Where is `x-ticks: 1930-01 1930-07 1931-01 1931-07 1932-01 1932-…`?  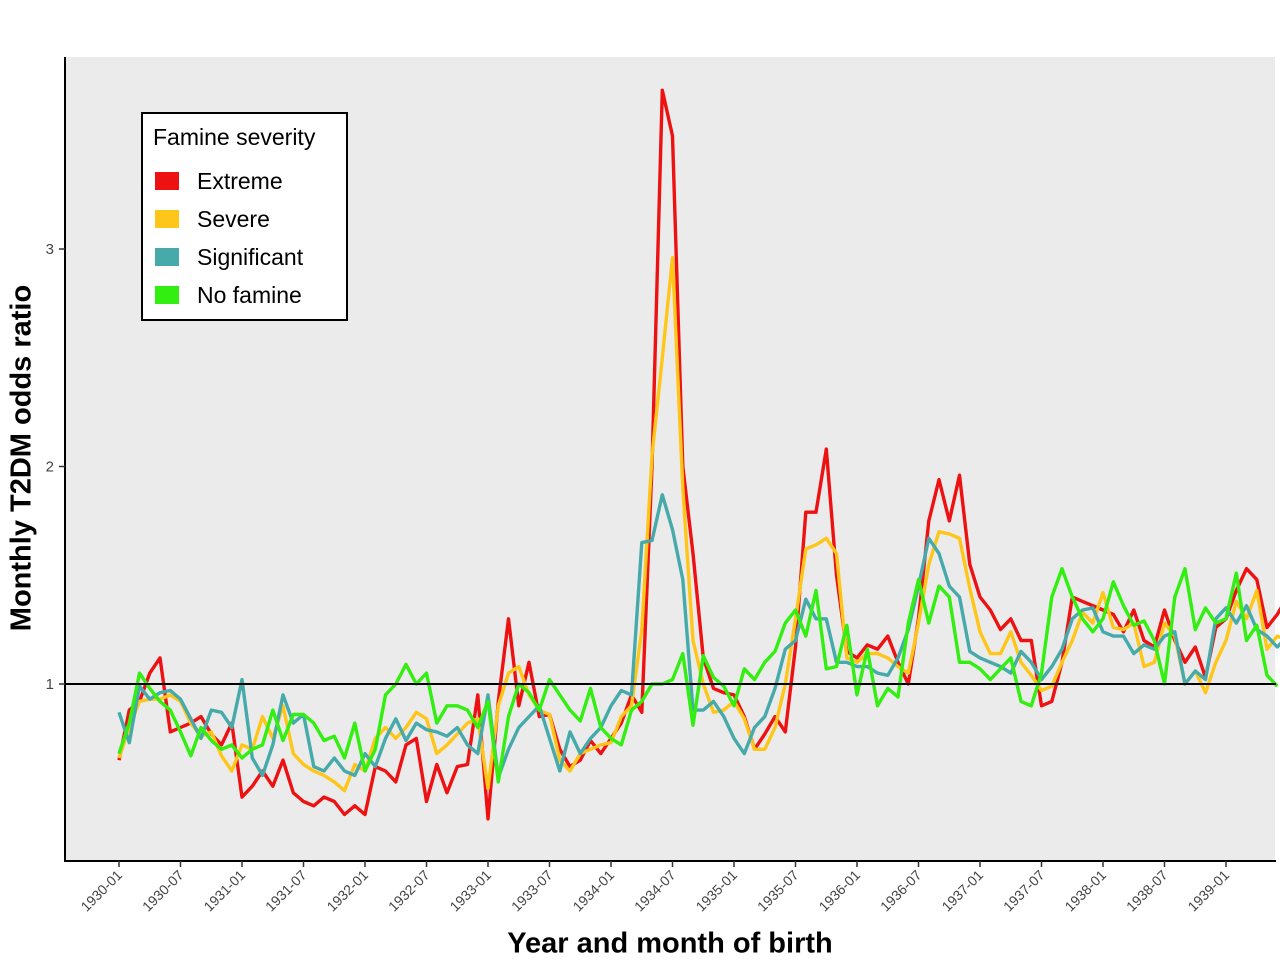 x-ticks: 1930-01 1930-07 1931-01 1931-07 1932-01 1932-… is located at coordinates (654, 887).